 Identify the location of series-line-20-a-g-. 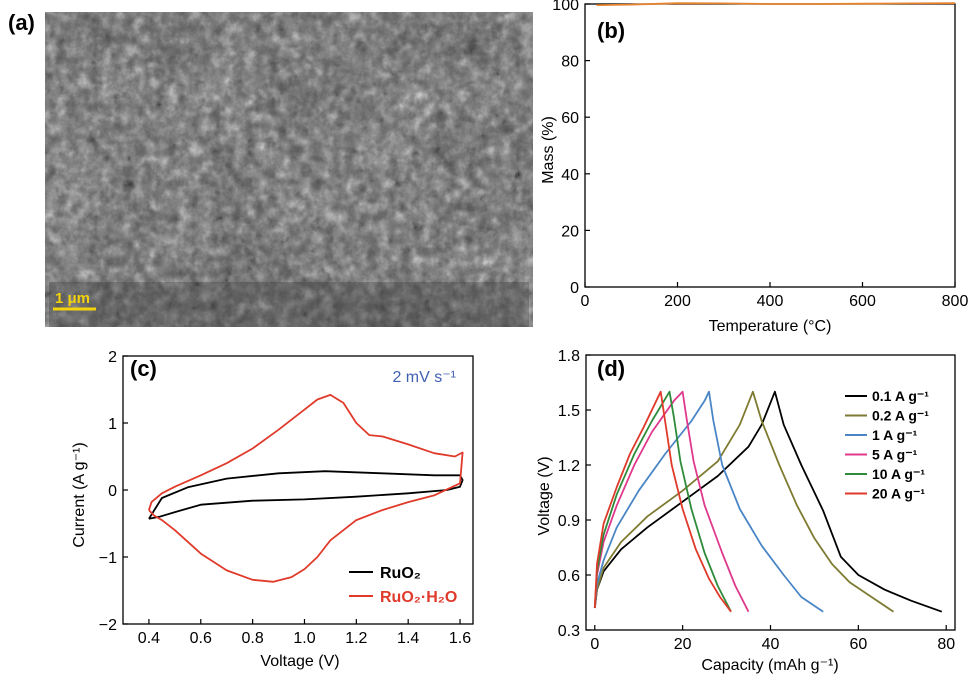
(662, 501).